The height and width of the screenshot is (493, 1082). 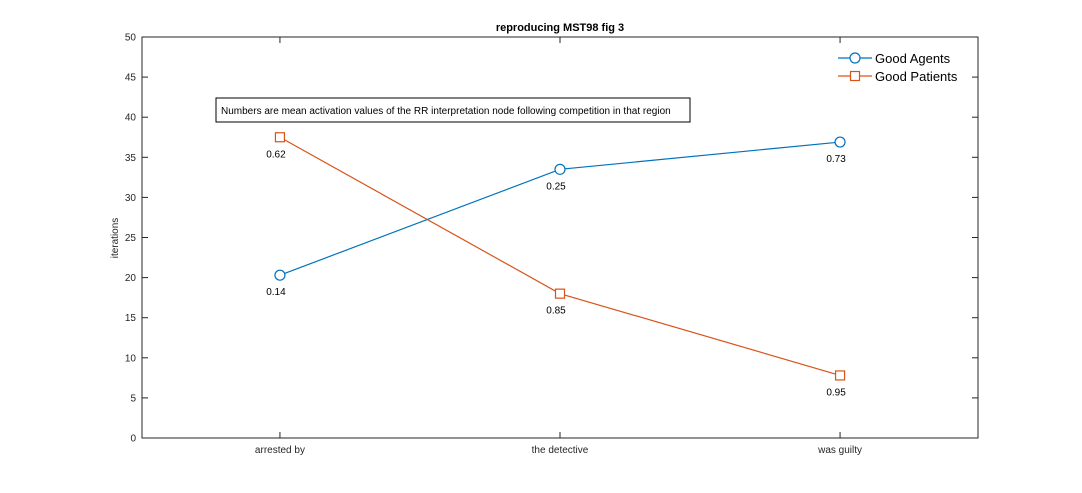 I want to click on legend-label: Good Agents, so click(x=913, y=58).